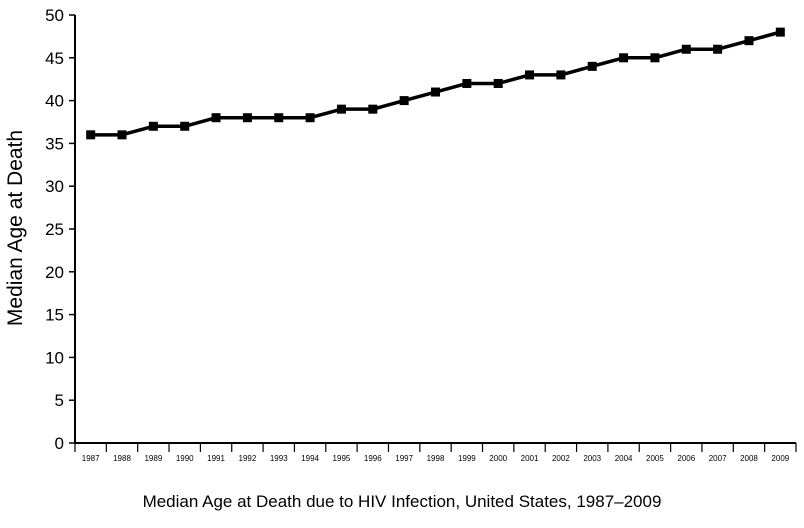 This screenshot has width=804, height=528. What do you see at coordinates (498, 458) in the screenshot?
I see `x-tick-label: 2000` at bounding box center [498, 458].